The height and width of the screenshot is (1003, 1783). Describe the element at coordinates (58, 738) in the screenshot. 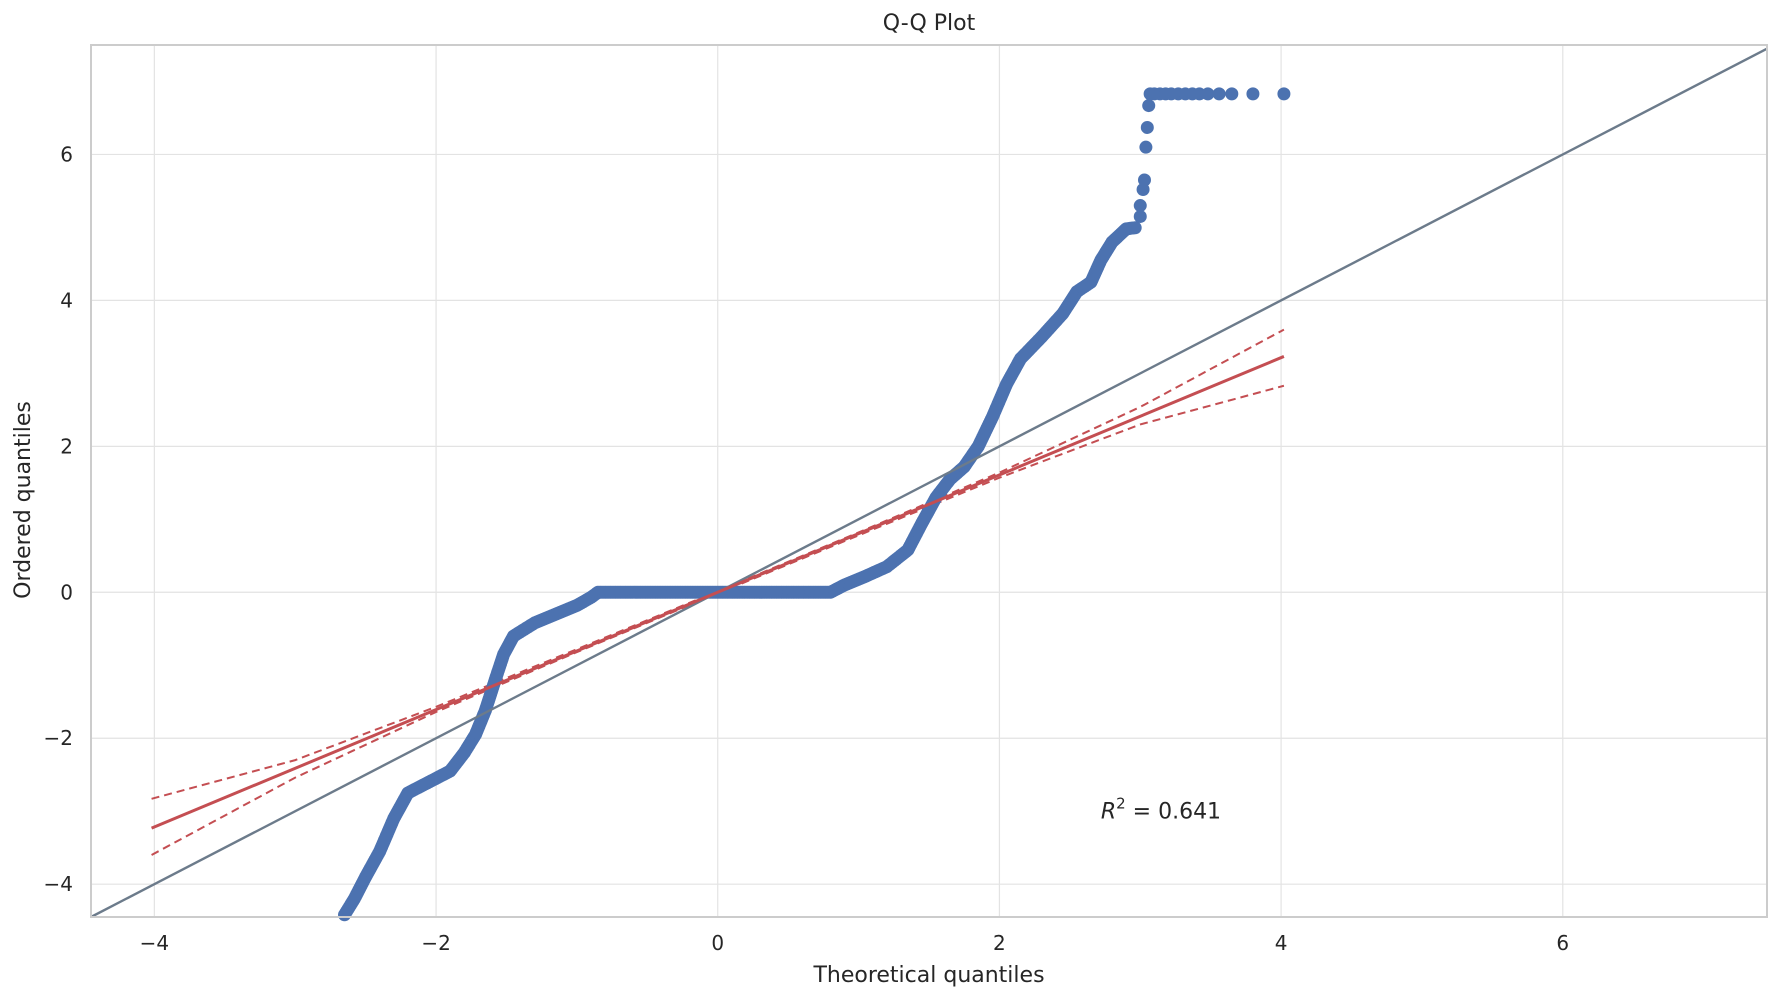

I see `y-tick-label: −2` at that location.